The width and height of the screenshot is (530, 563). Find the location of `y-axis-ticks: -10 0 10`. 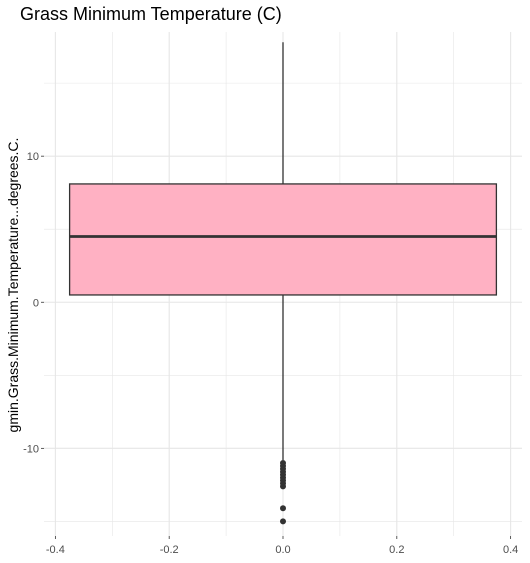

y-axis-ticks: -10 0 10 is located at coordinates (33, 303).